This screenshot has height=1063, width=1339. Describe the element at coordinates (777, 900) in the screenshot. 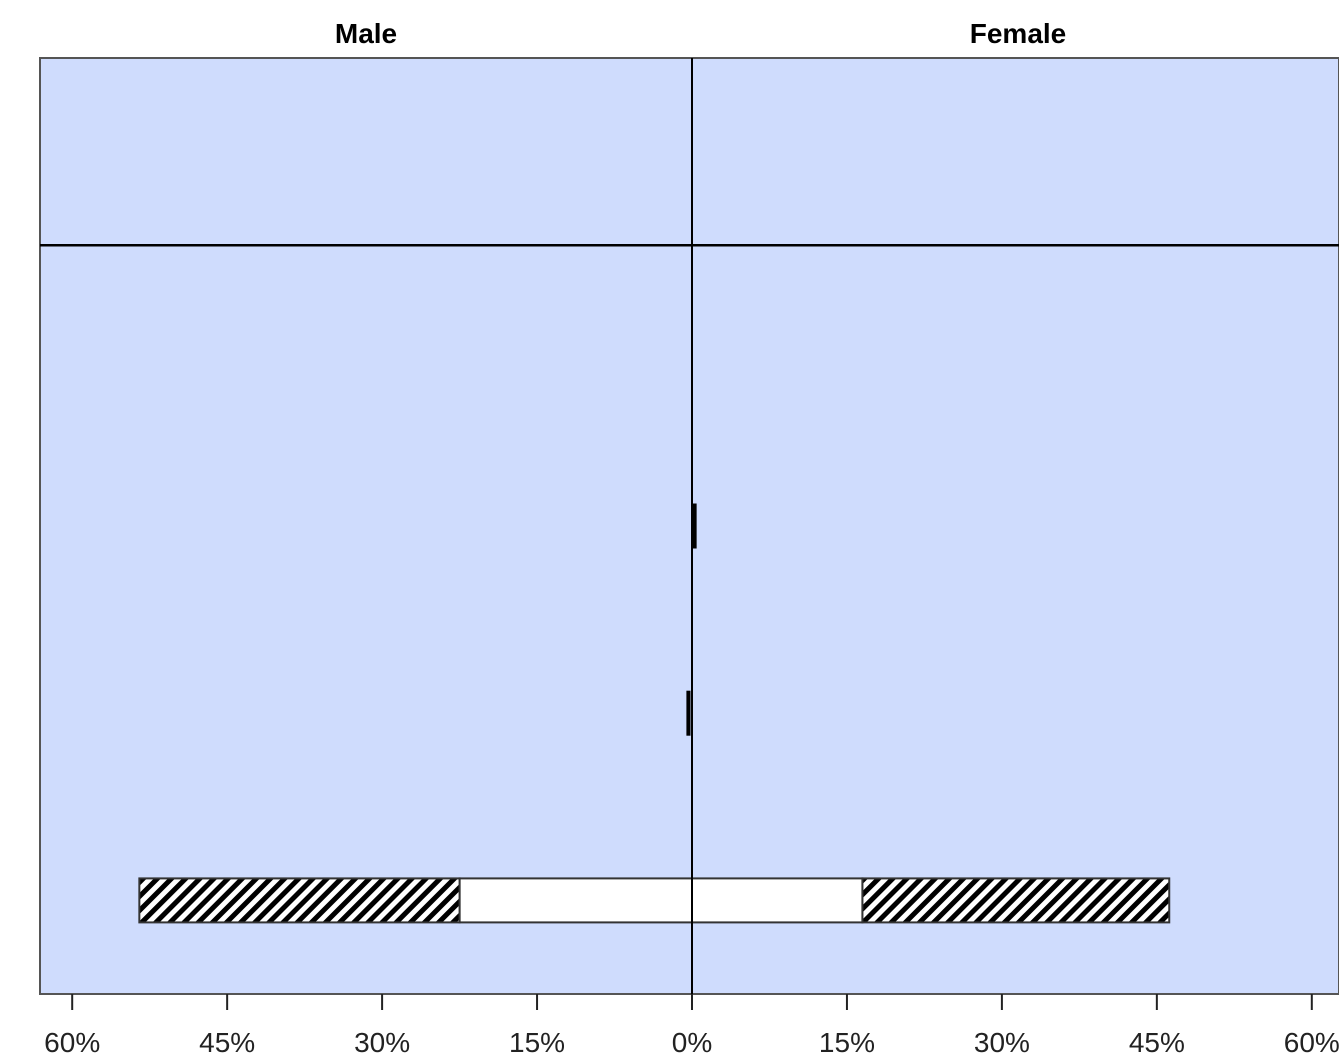

I see `bar-female-row5-seg0` at that location.